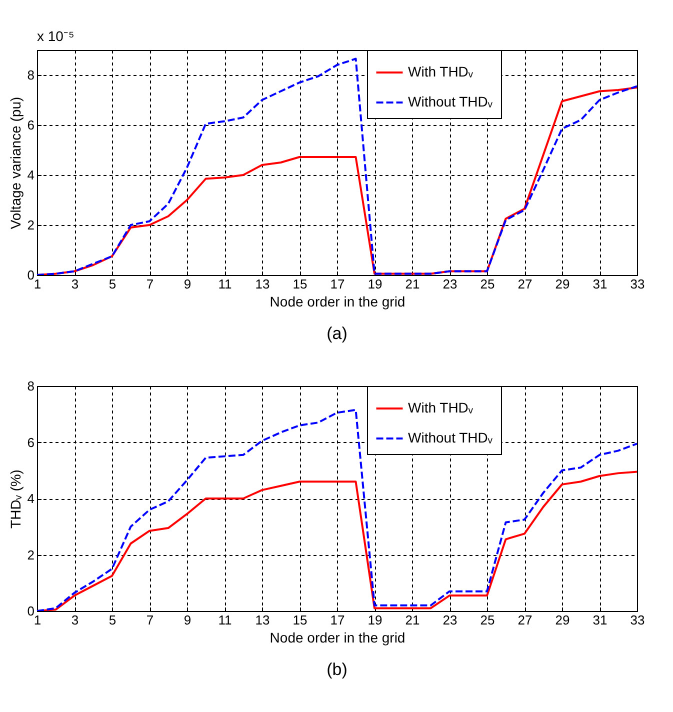 Image resolution: width=673 pixels, height=712 pixels. I want to click on text: x 10⁻⁵, so click(55, 36).